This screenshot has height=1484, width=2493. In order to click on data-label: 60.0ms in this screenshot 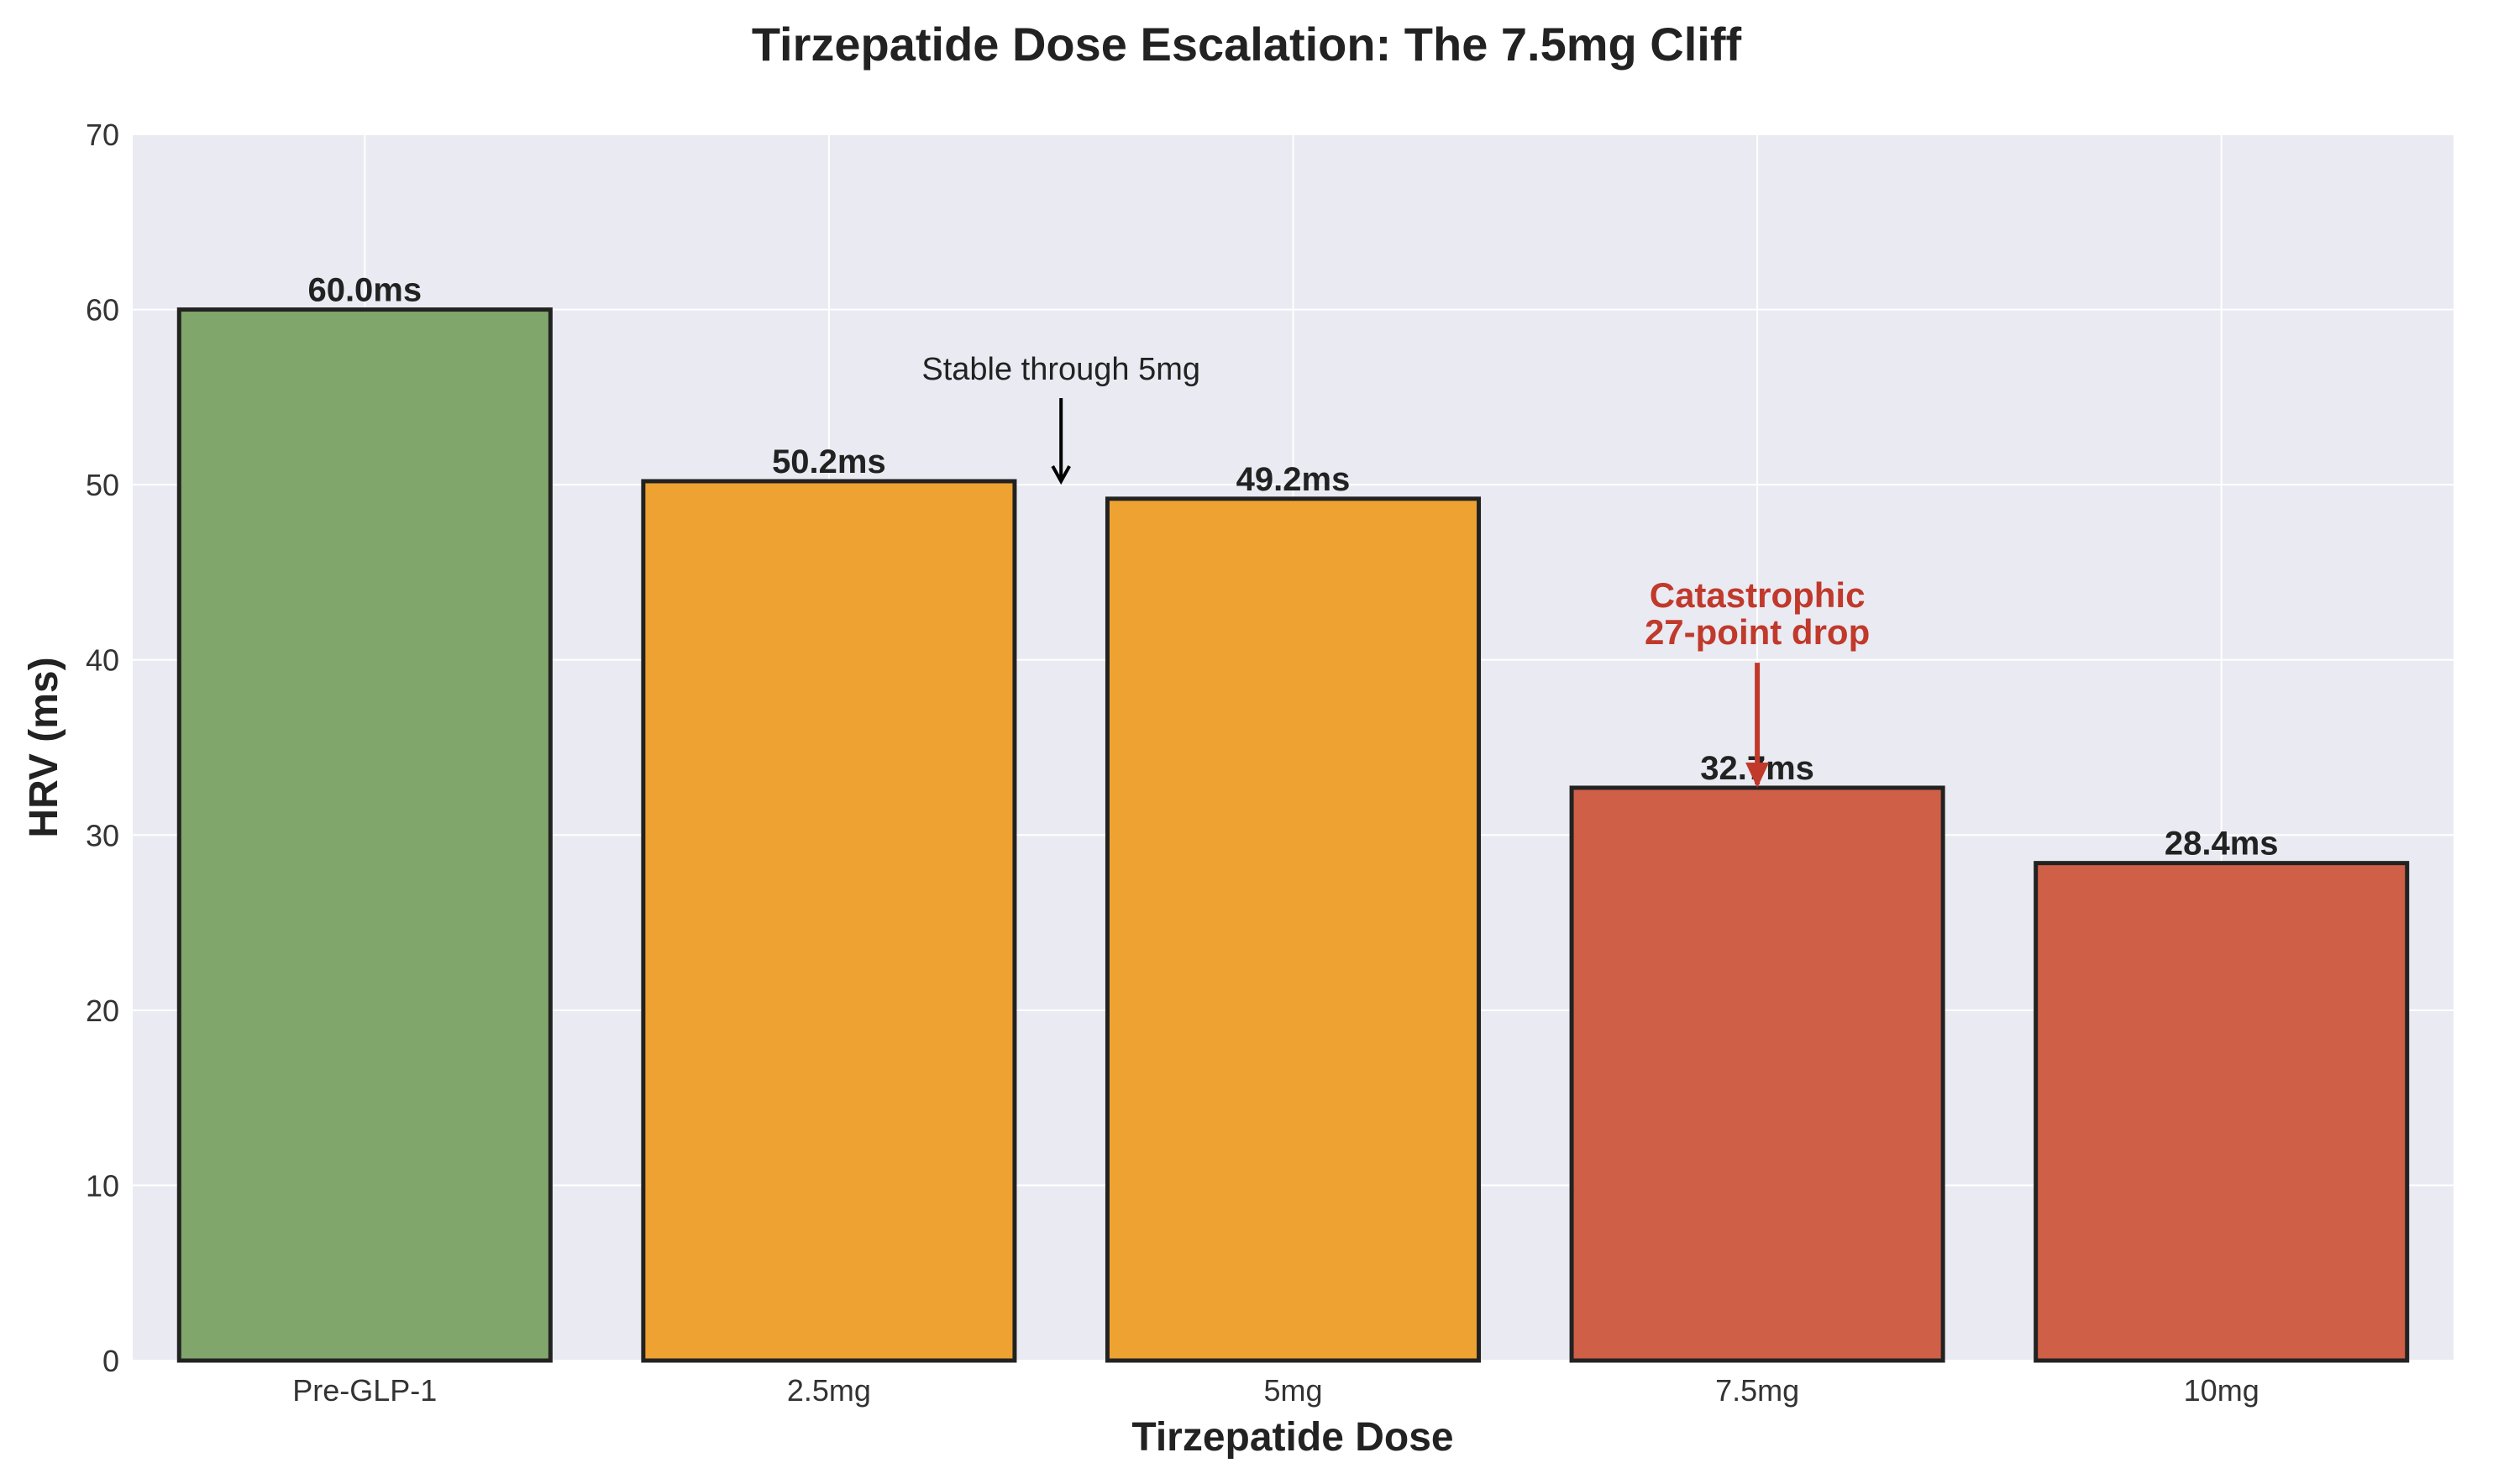, I will do `click(365, 291)`.